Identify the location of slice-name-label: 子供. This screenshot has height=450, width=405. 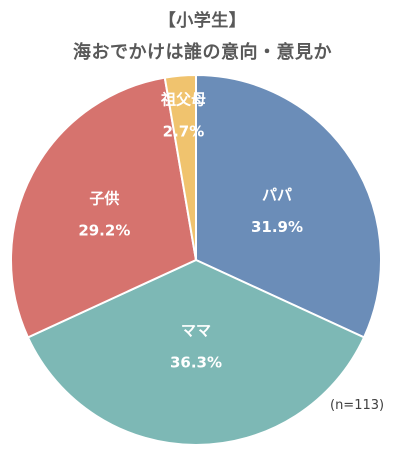
(104, 199).